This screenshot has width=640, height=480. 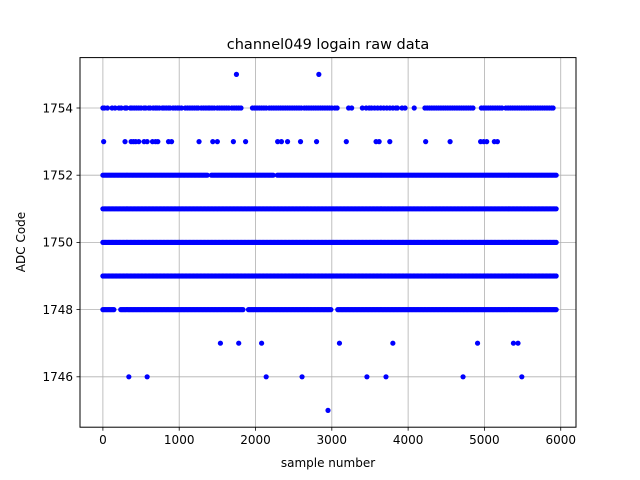 I want to click on y-axis-label: ADC Code, so click(x=21, y=242).